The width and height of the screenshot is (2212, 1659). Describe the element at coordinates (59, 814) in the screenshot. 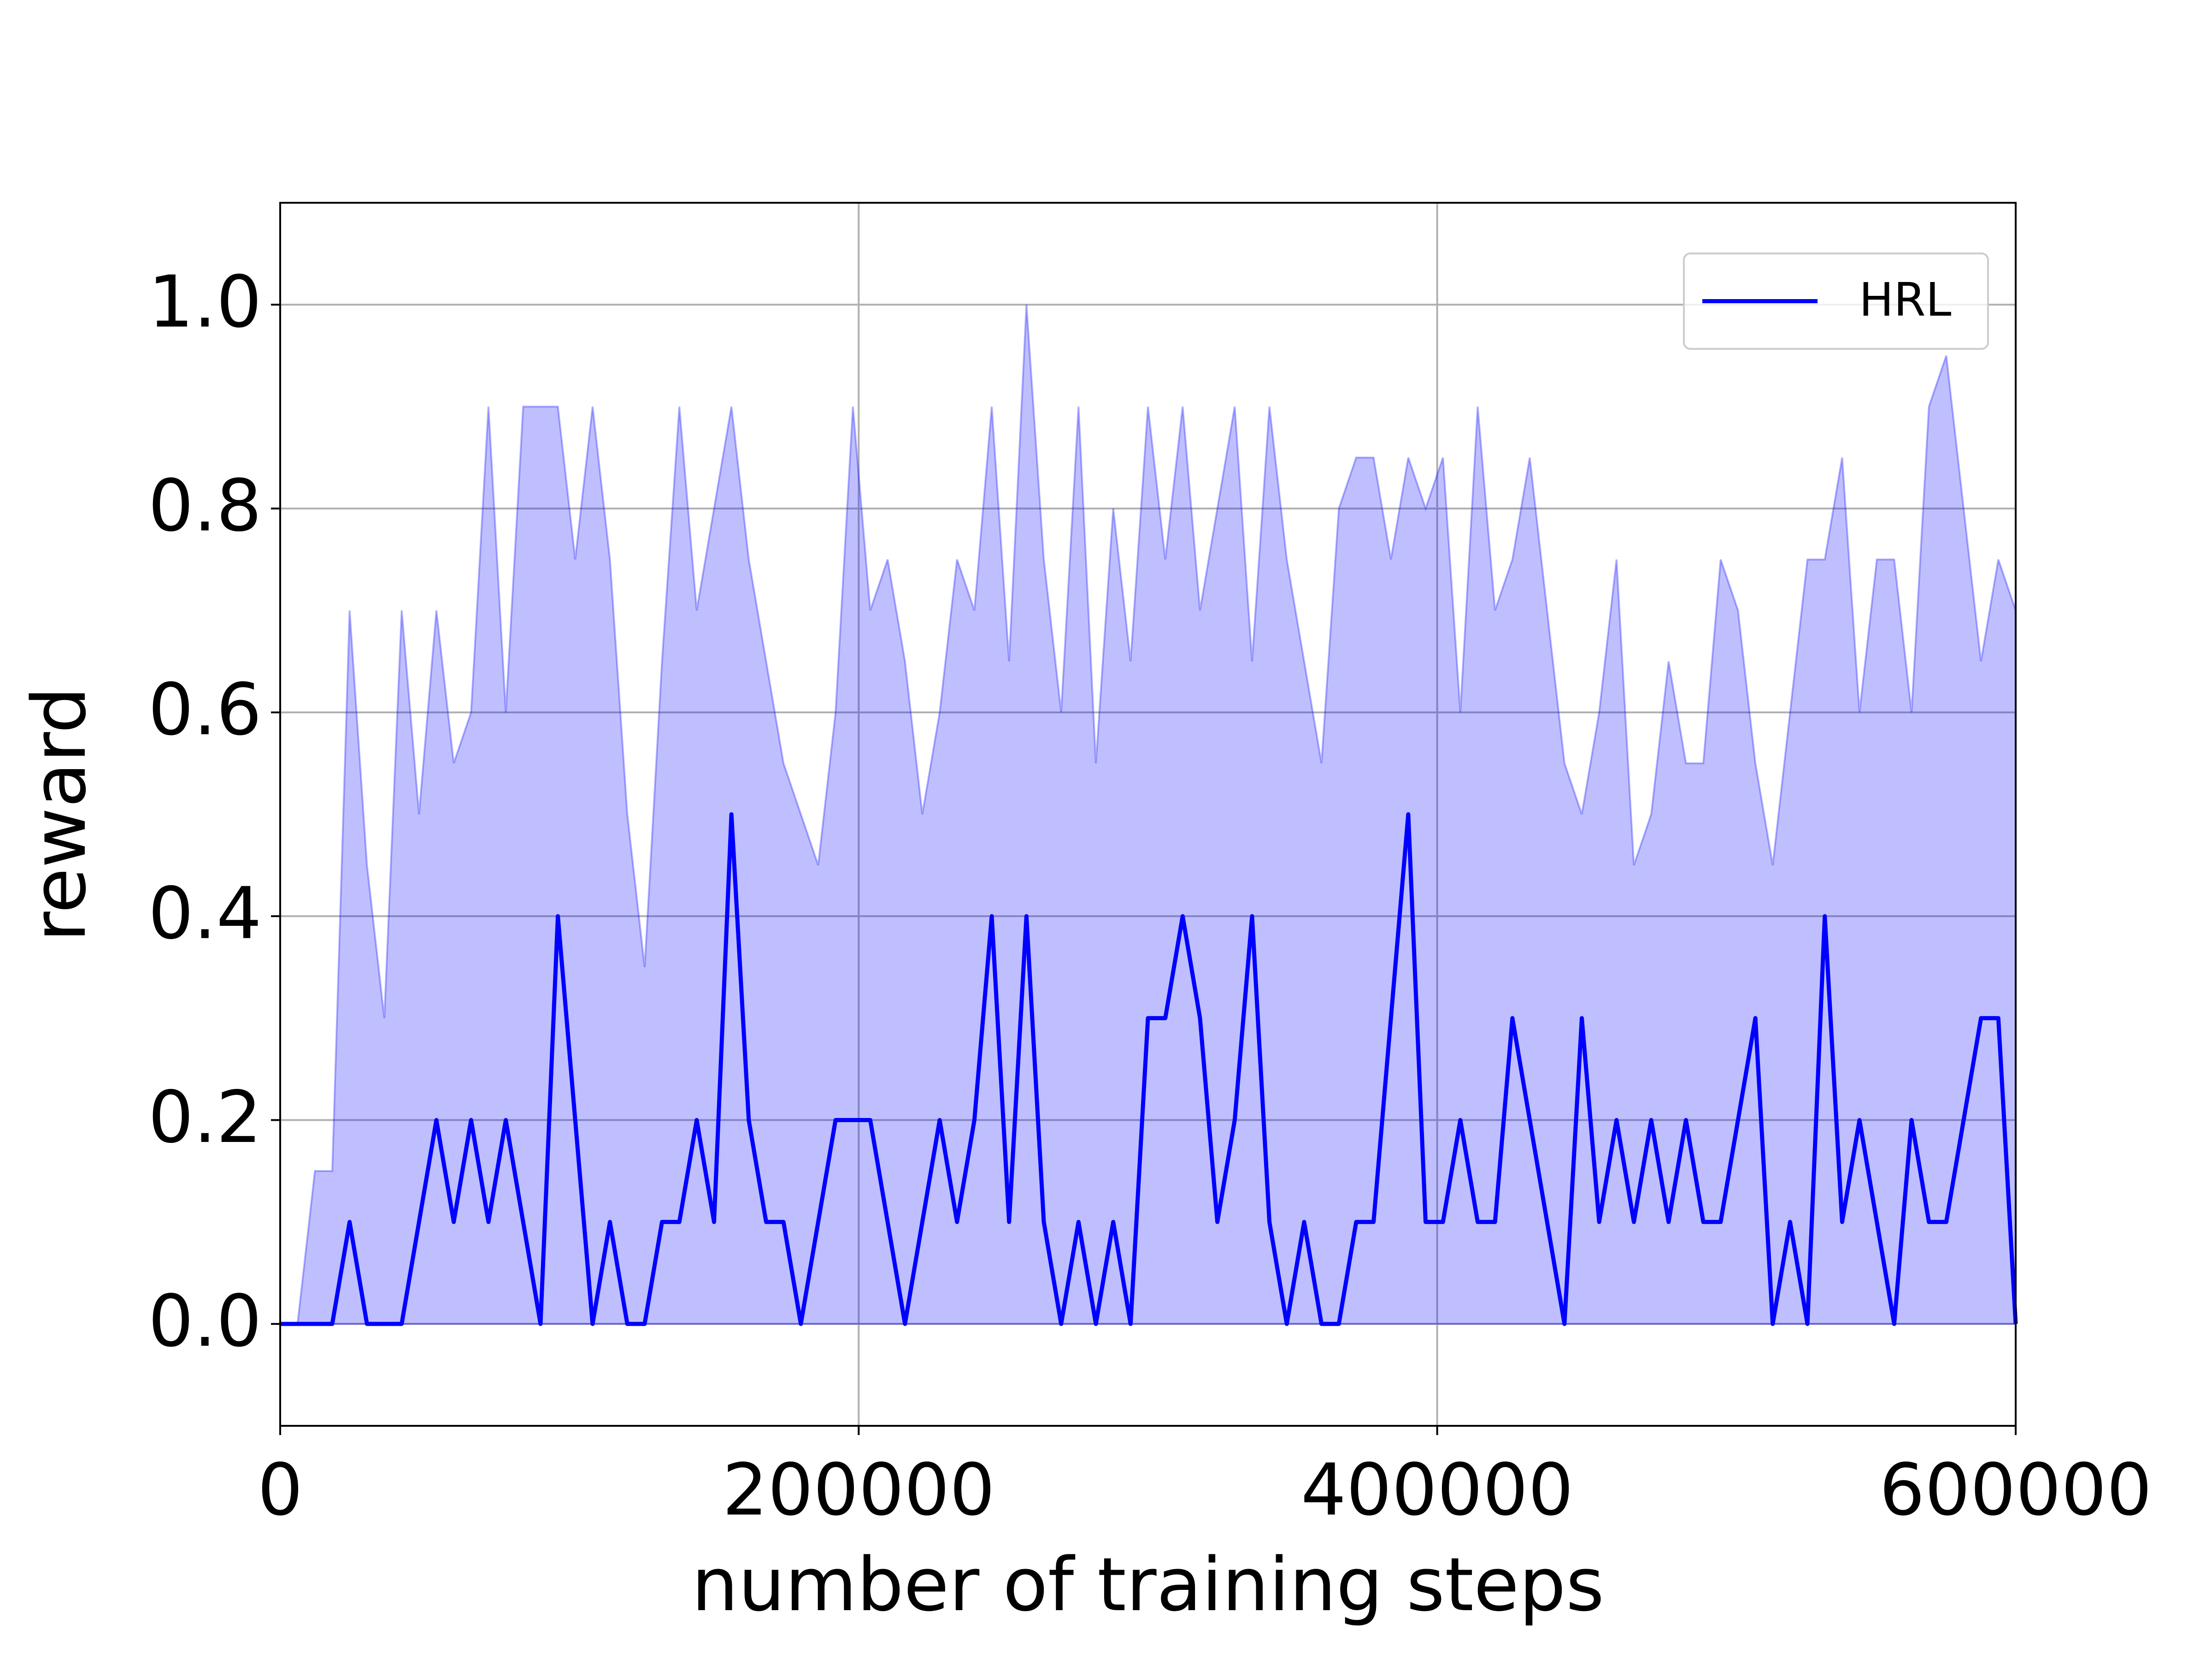

I see `y-axis-label: reward` at that location.